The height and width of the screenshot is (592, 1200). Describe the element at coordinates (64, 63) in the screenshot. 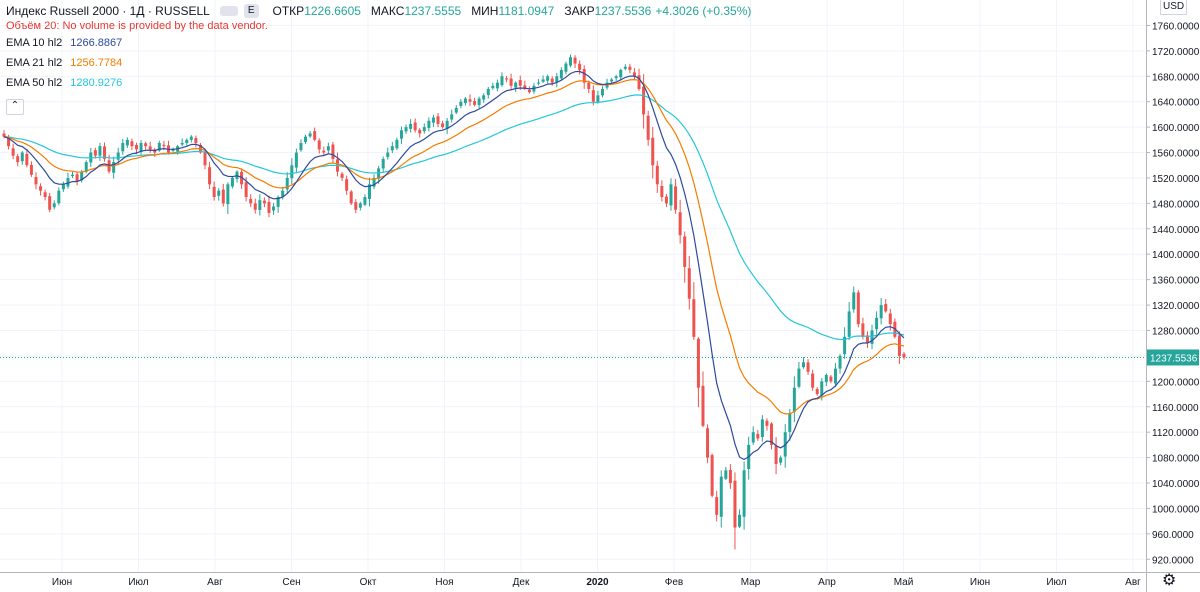

I see `ema21-legend: EMA 21 hl2 1256.7784` at that location.